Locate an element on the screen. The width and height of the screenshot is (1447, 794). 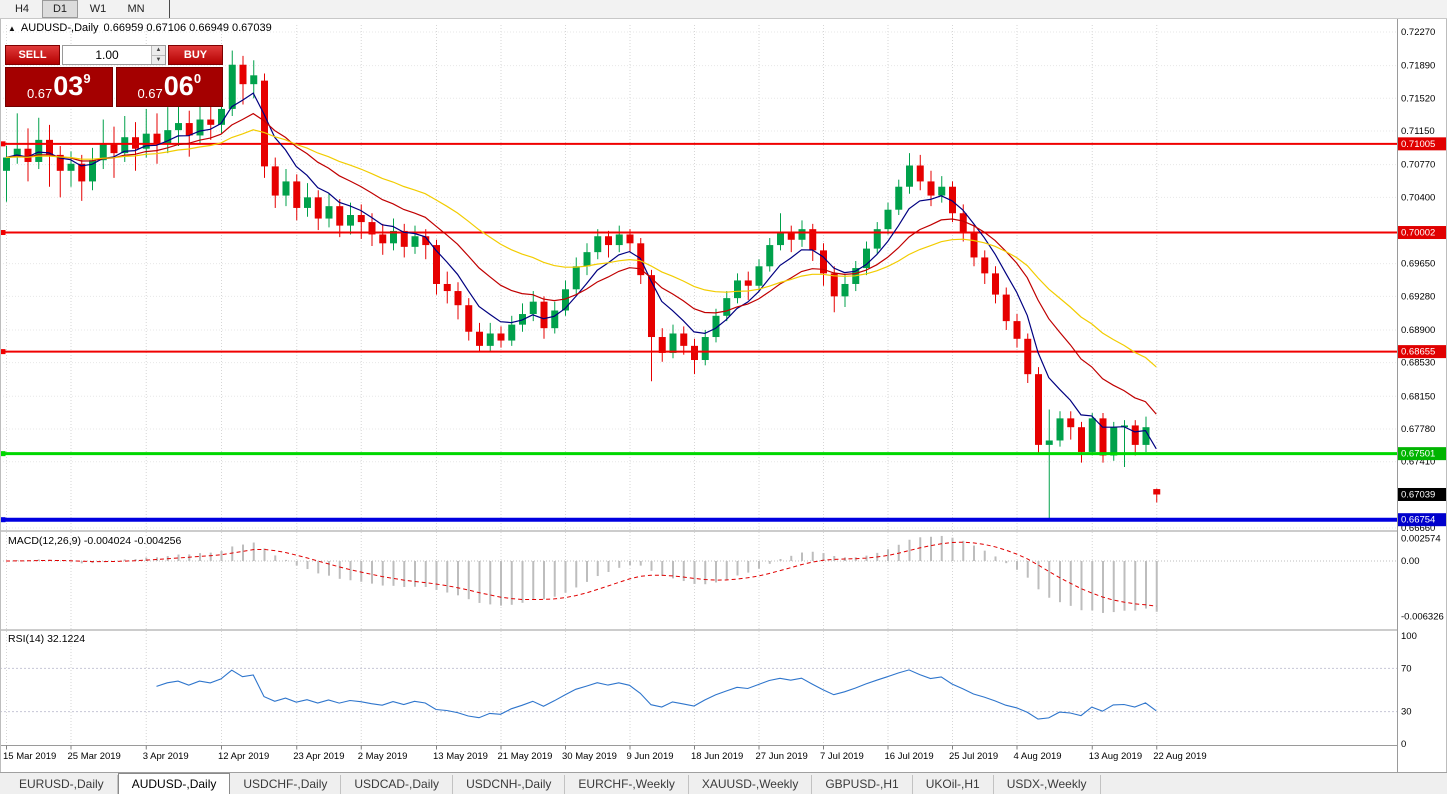
timeframe-button-w1: W1 is located at coordinates (98, 9).